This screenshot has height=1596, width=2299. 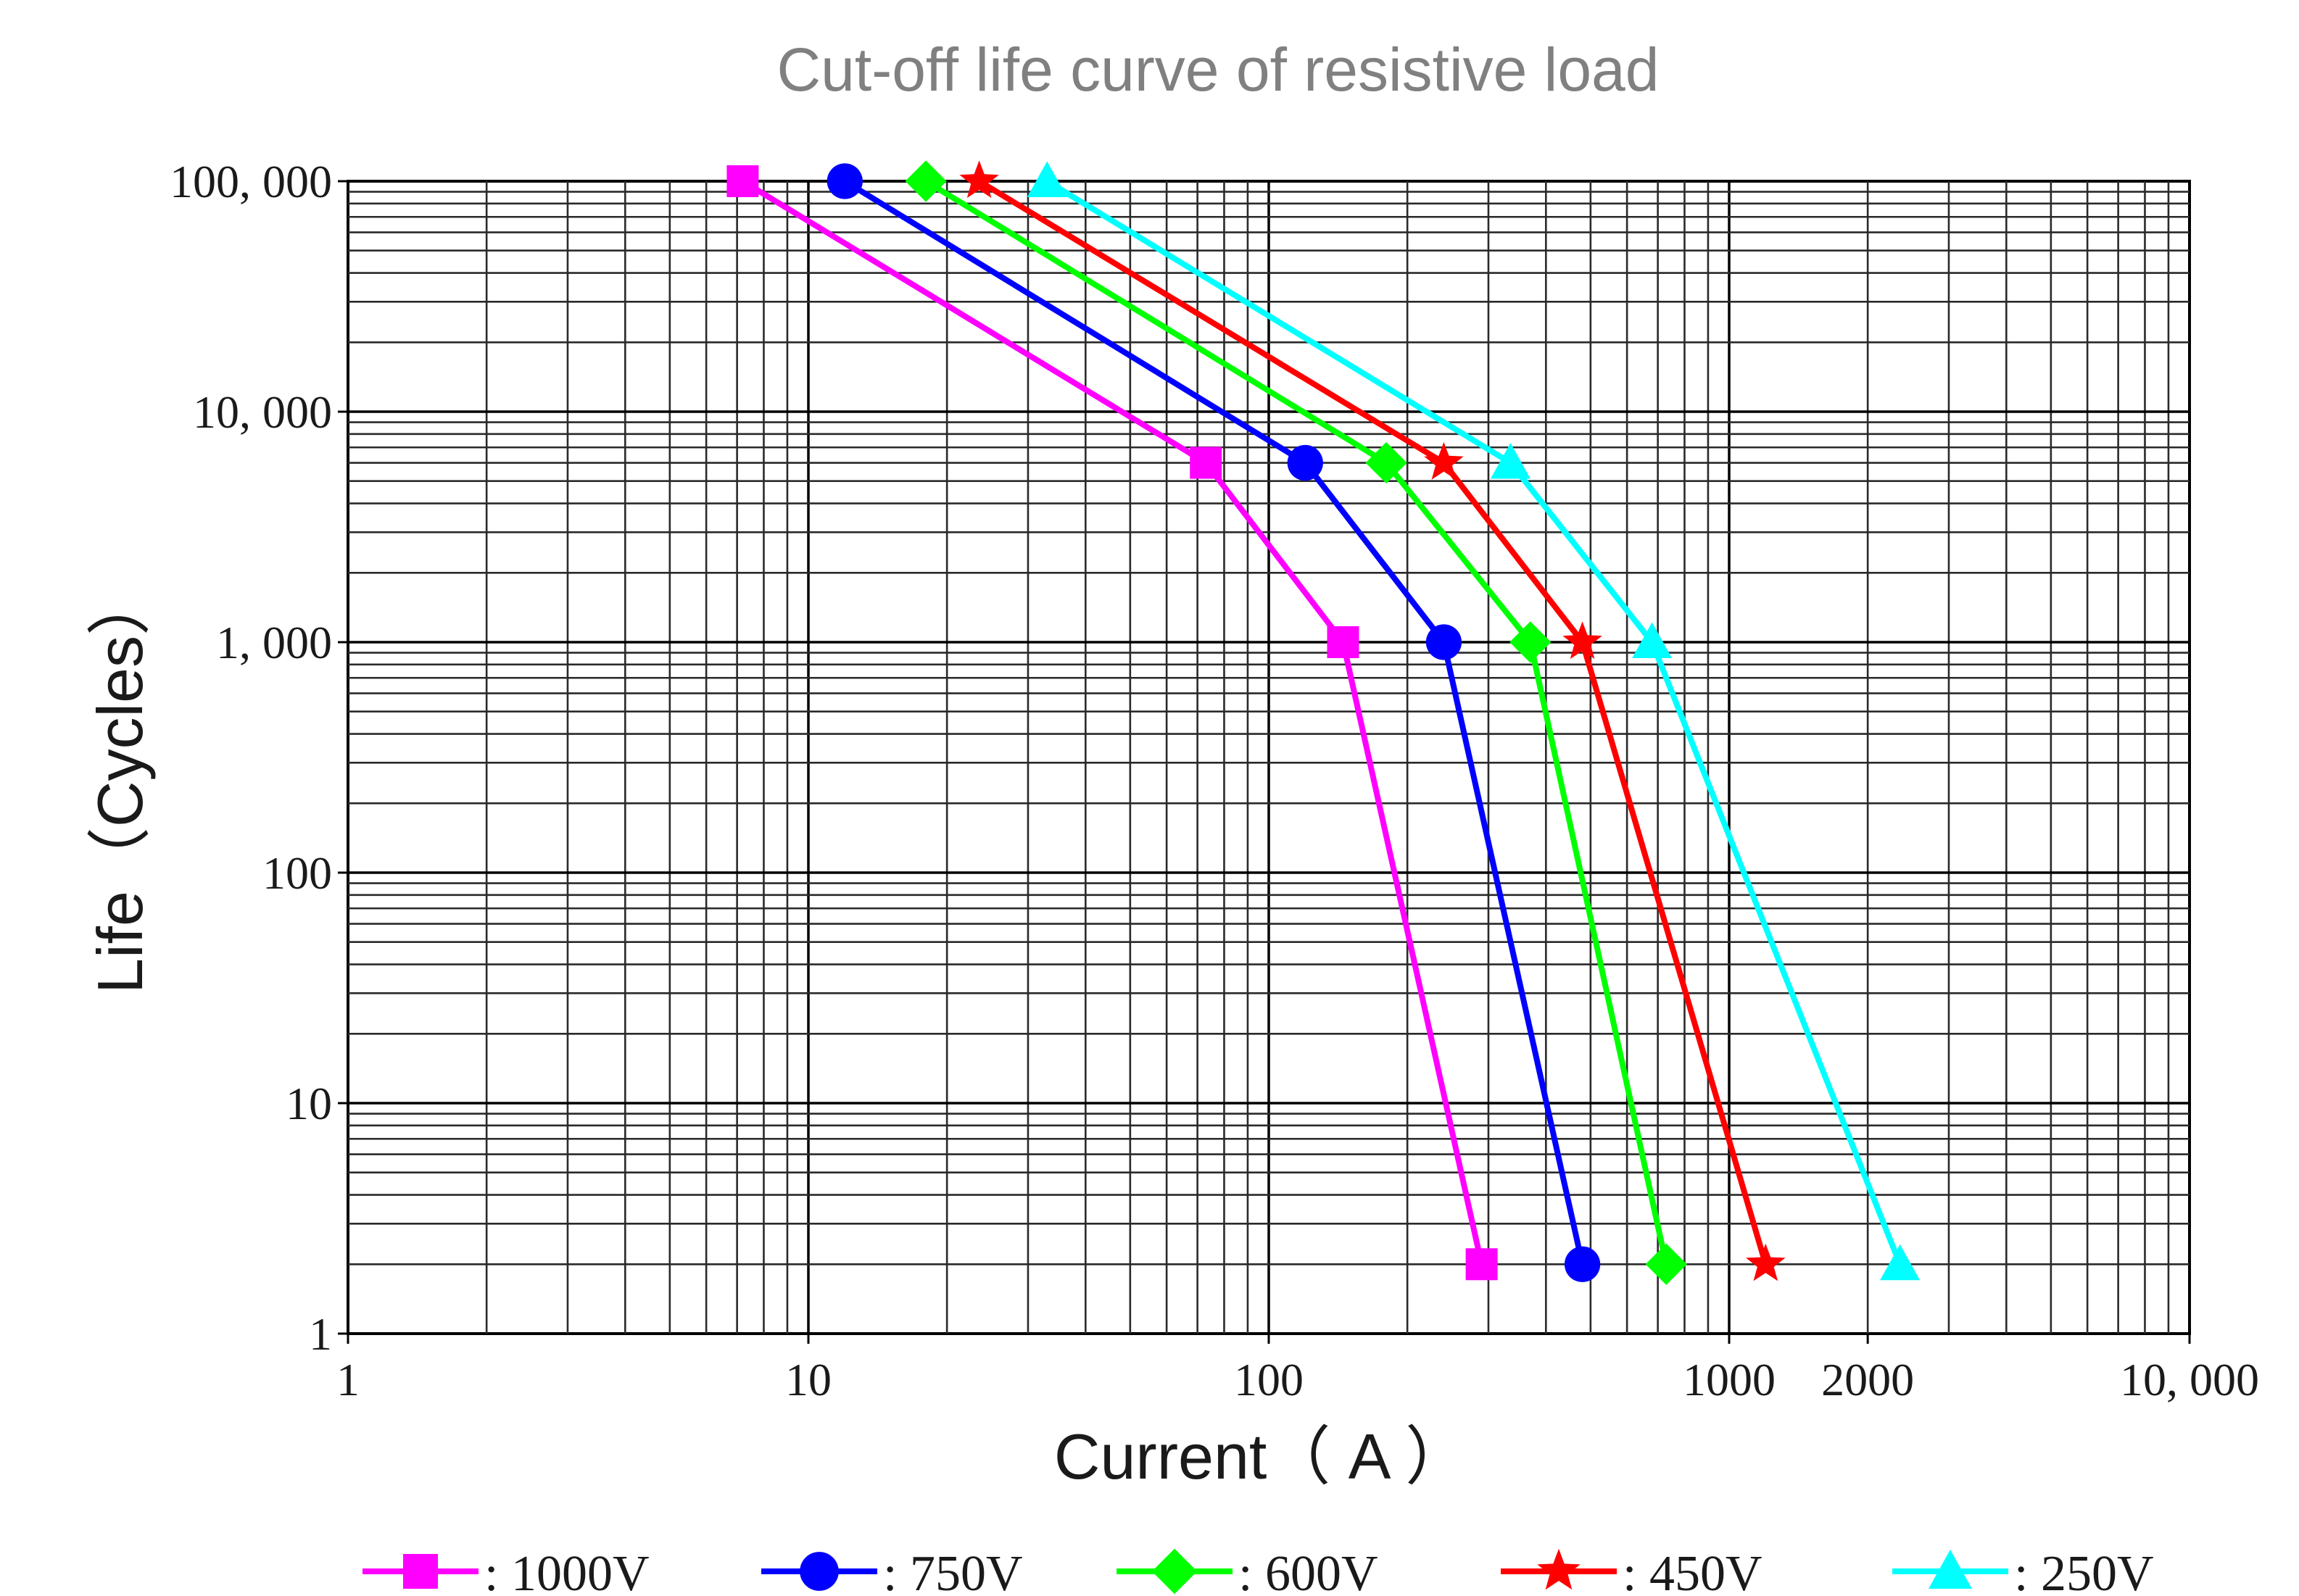 I want to click on legend-label: : 750V, so click(x=953, y=1571).